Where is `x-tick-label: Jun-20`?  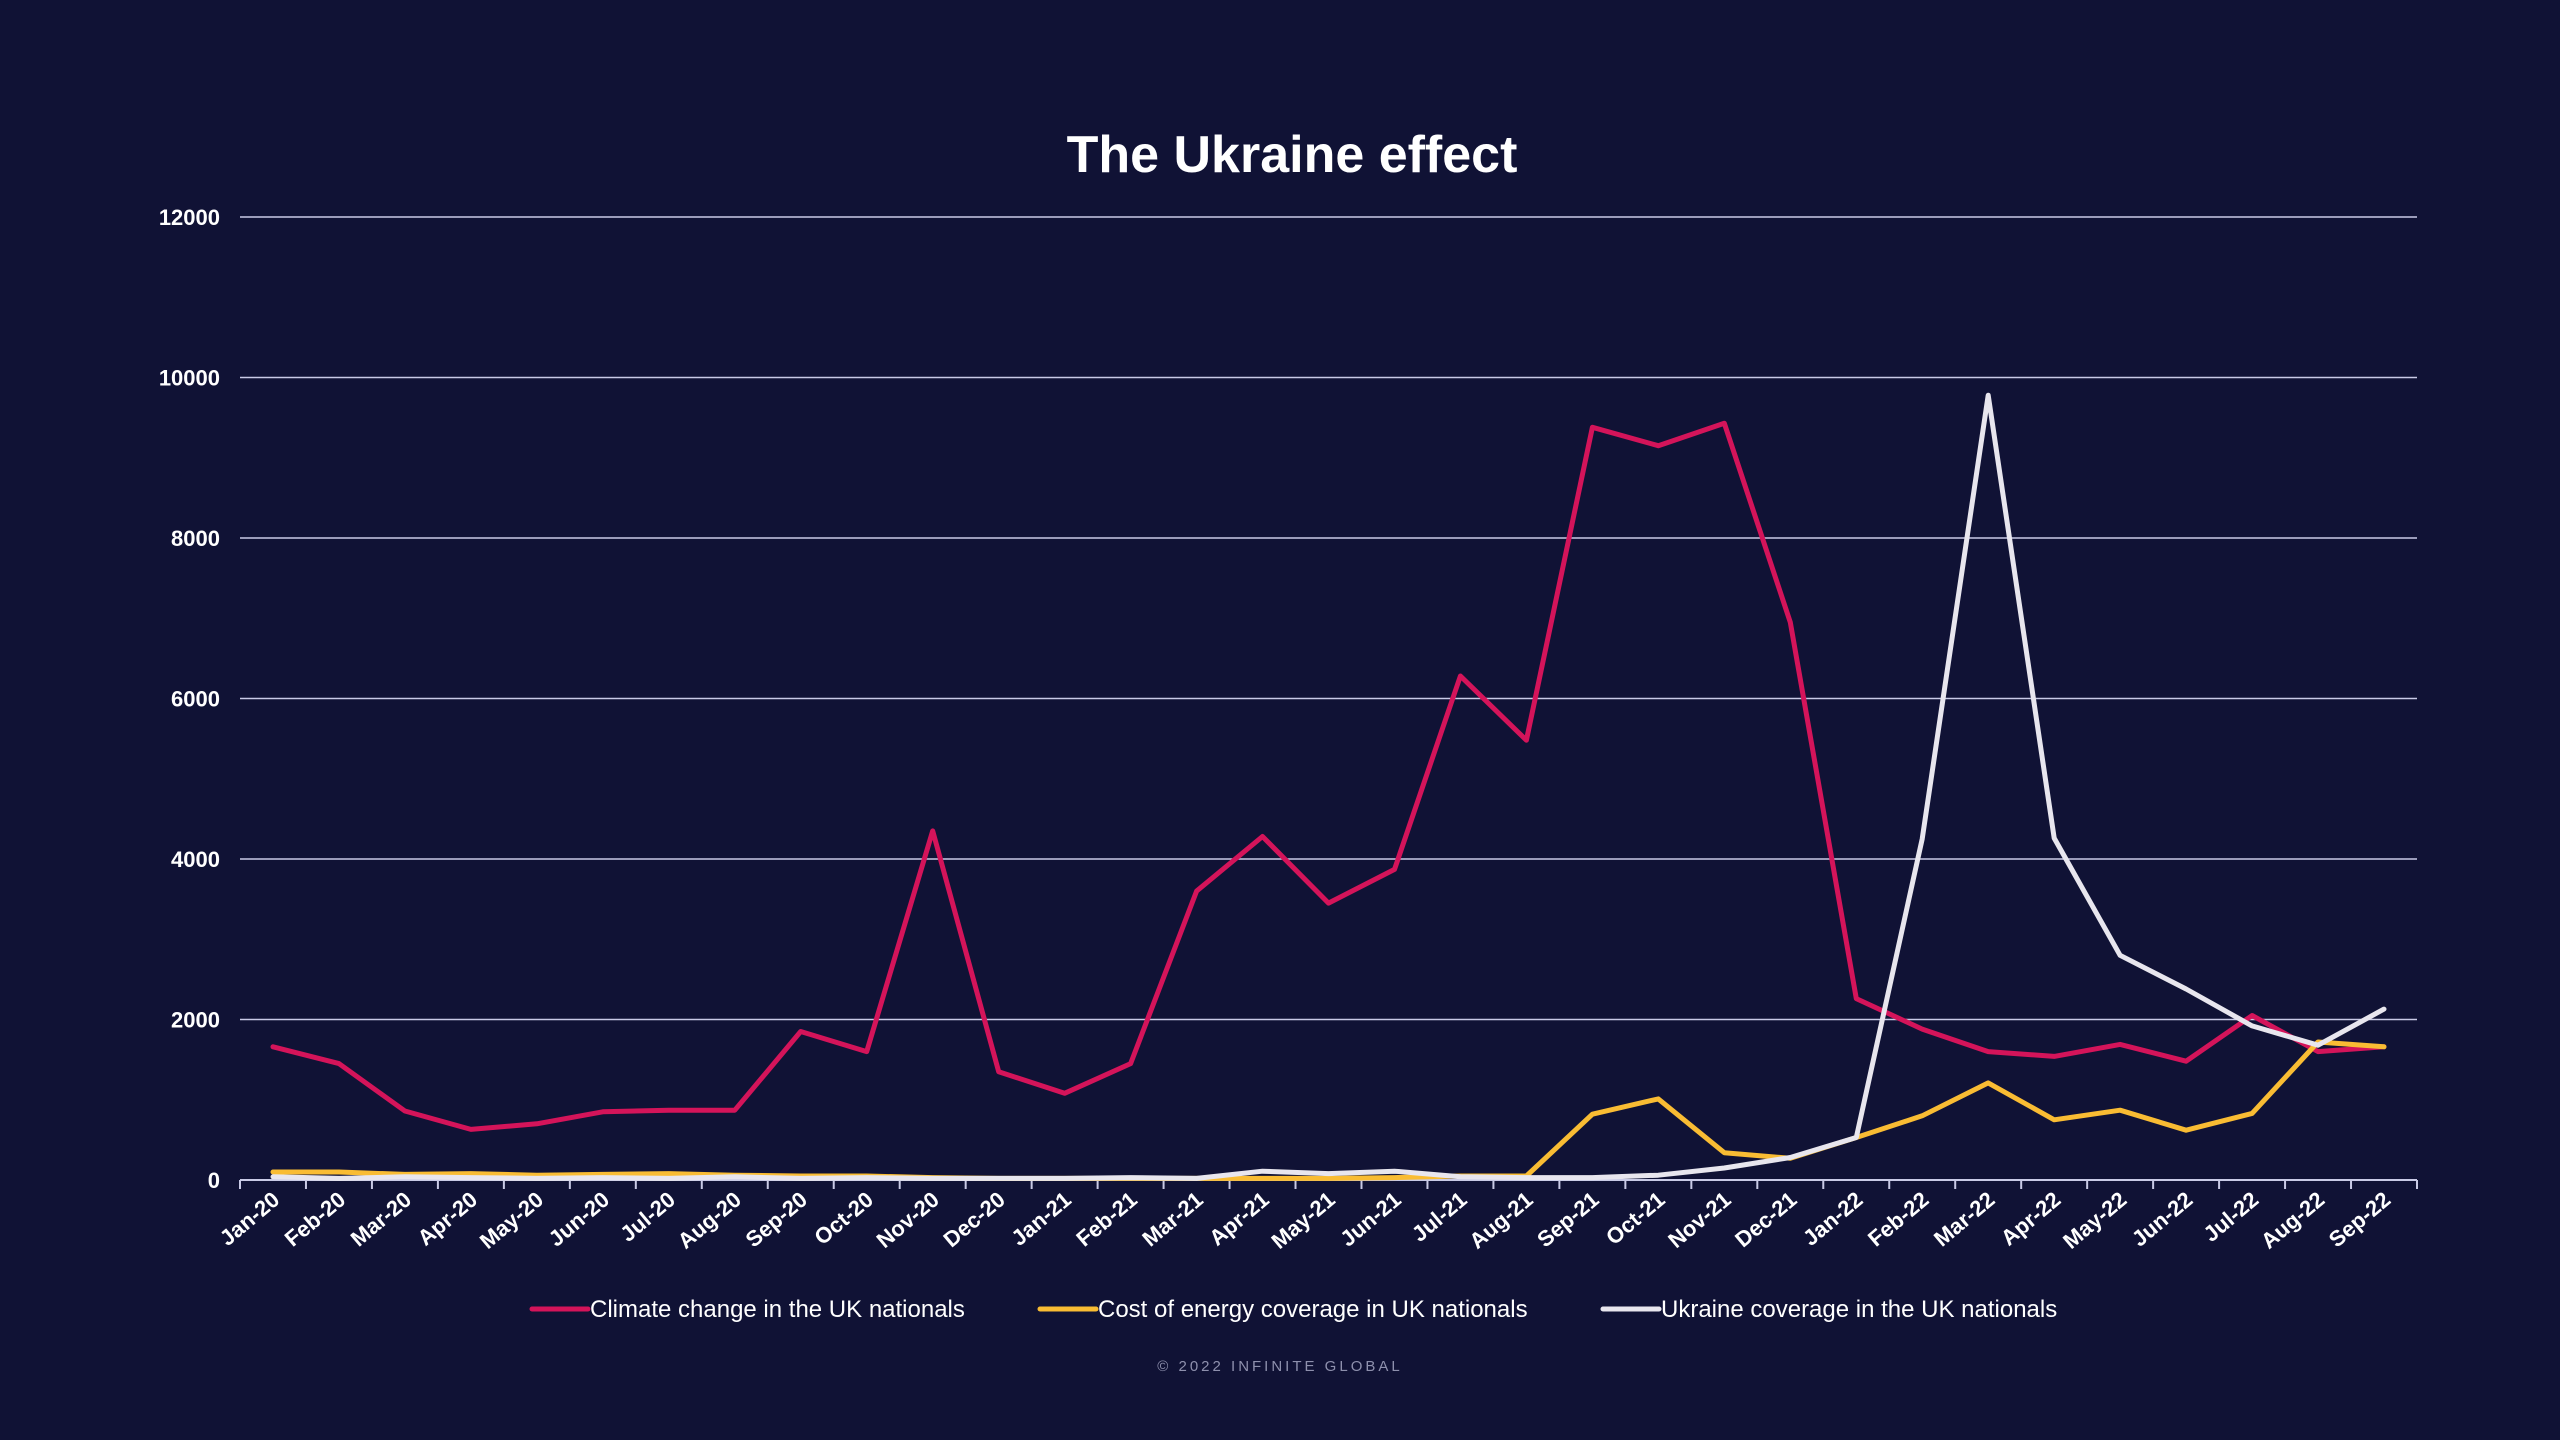 x-tick-label: Jun-20 is located at coordinates (579, 1219).